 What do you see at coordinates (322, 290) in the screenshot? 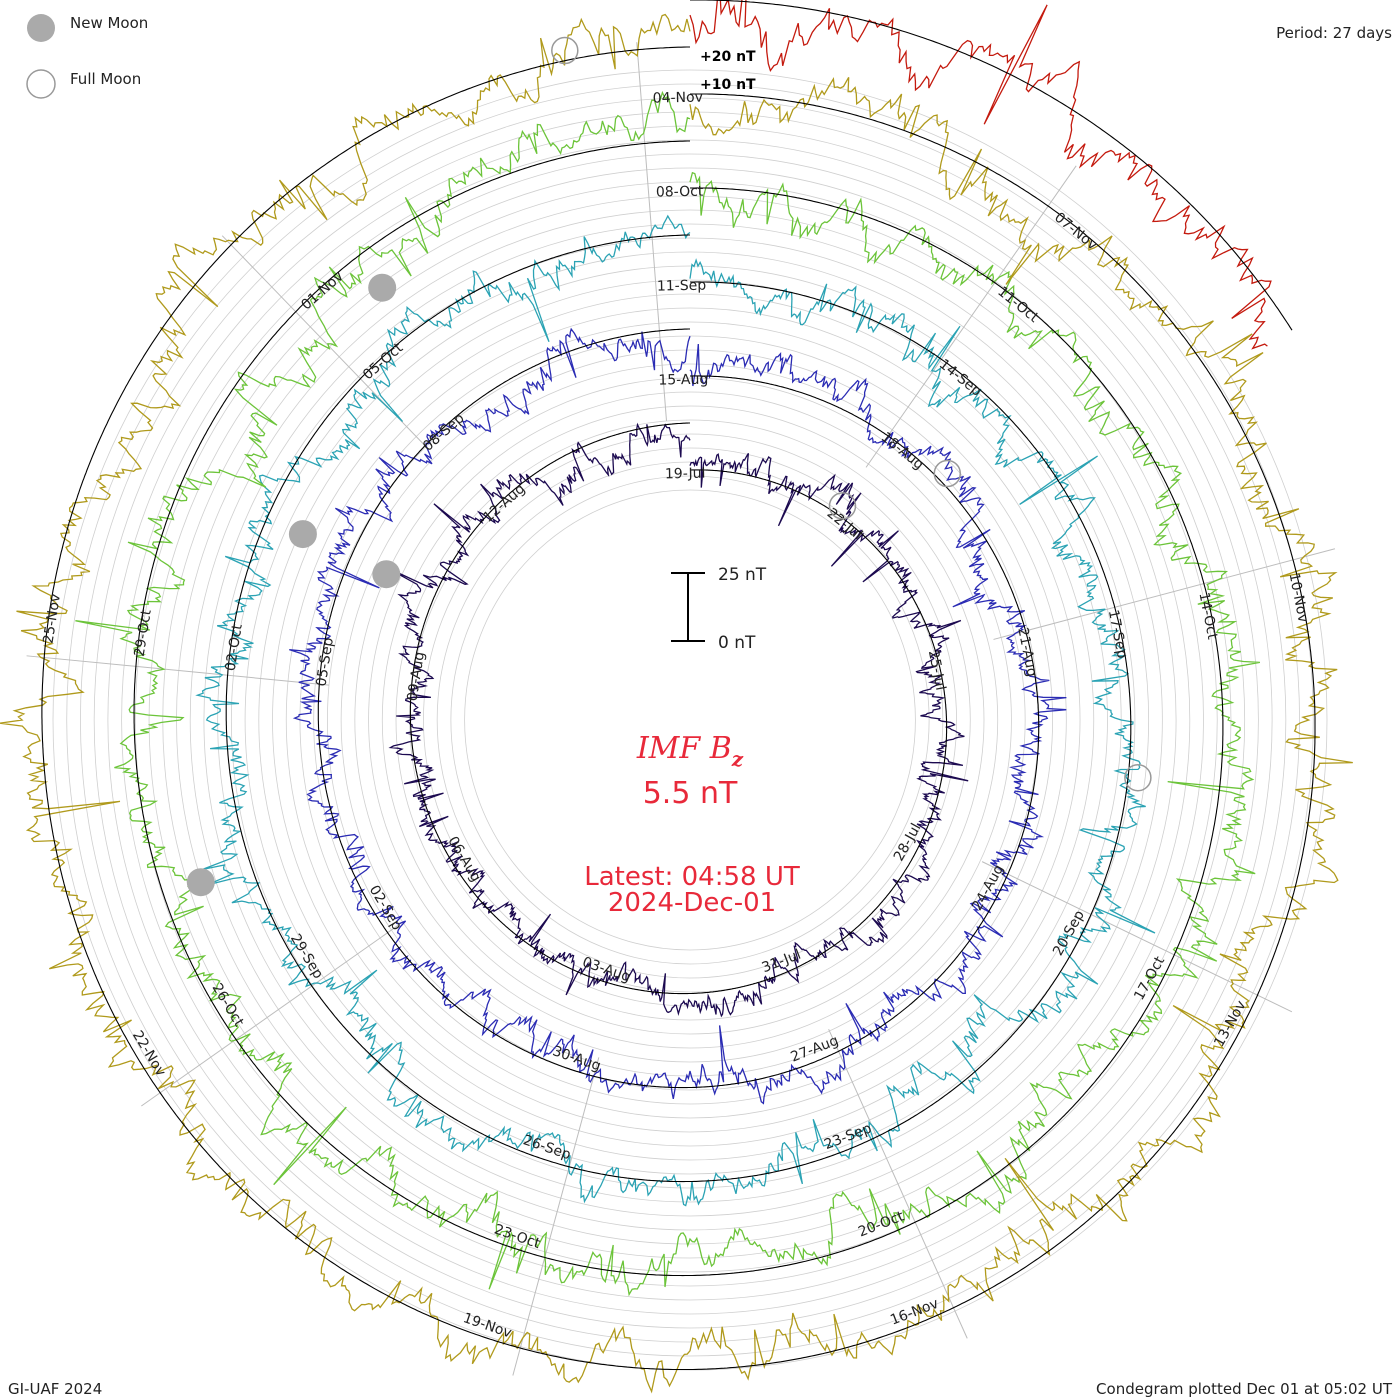
I see `date-label: 01-Nov` at bounding box center [322, 290].